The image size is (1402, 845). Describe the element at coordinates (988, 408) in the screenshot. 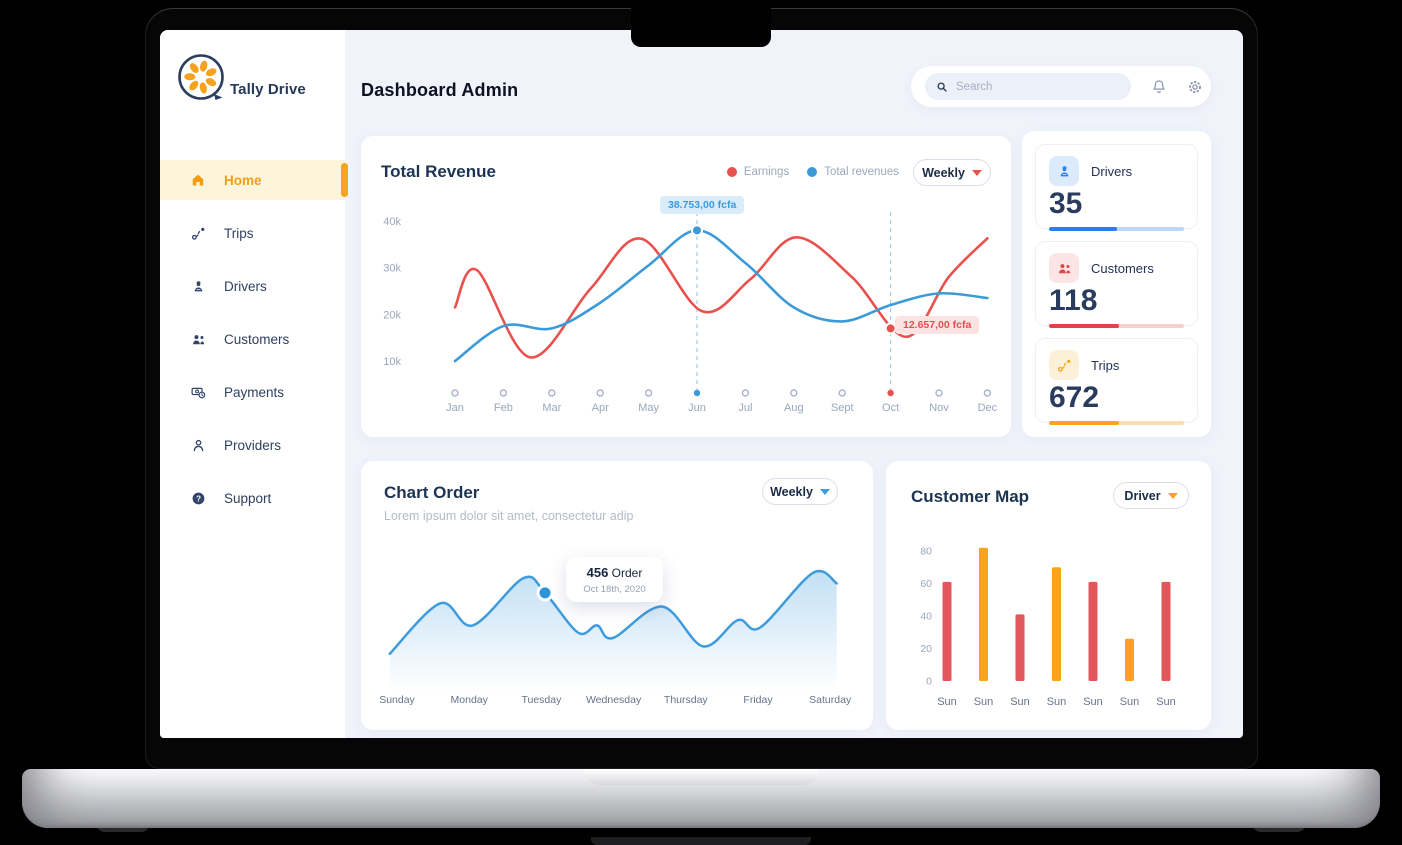

I see `svg-text: Dec` at that location.